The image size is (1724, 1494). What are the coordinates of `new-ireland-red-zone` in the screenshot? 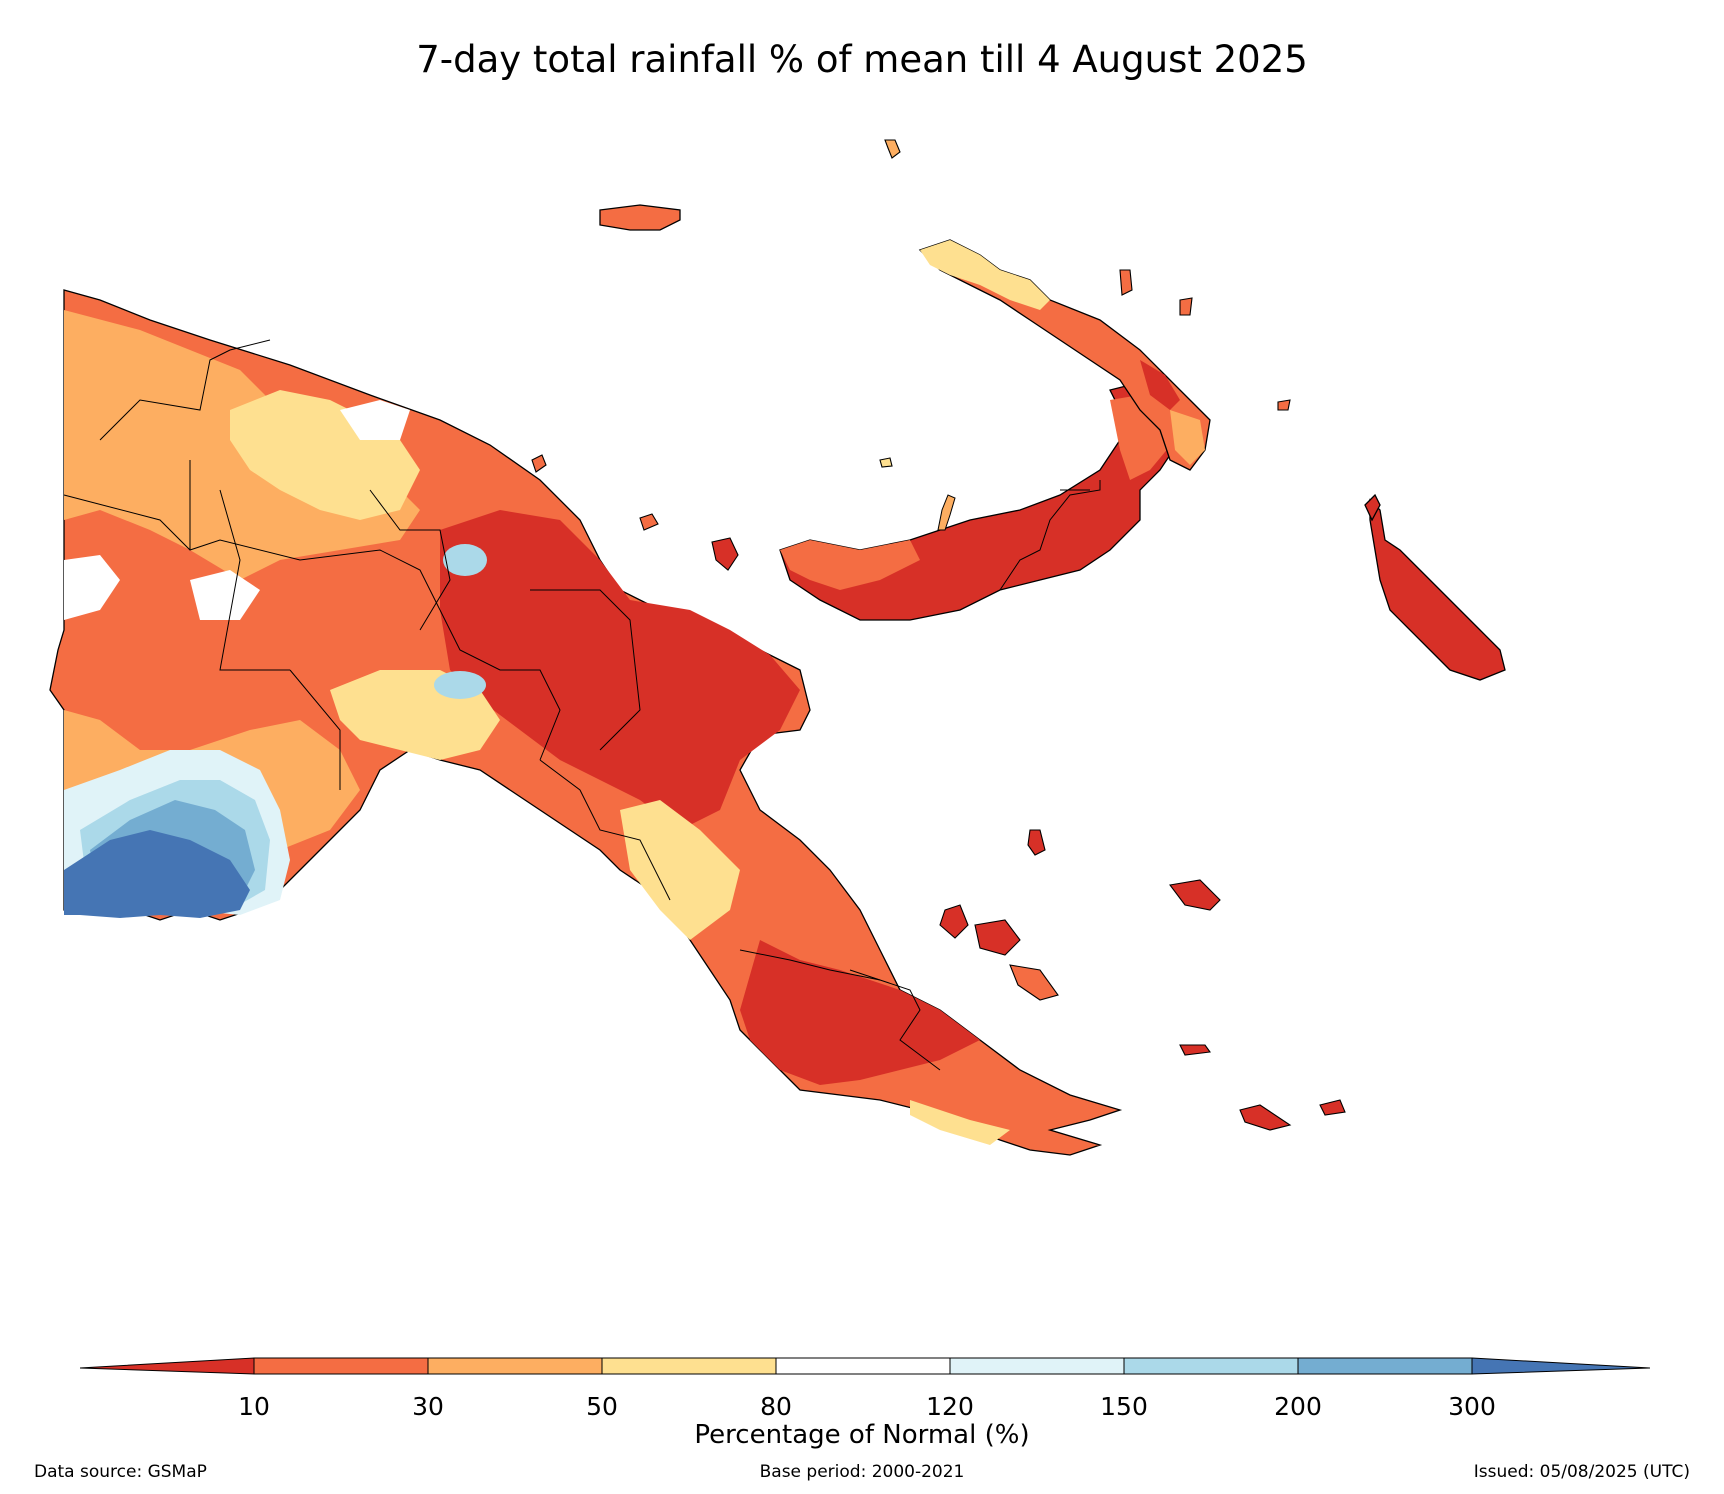 It's located at (1160, 385).